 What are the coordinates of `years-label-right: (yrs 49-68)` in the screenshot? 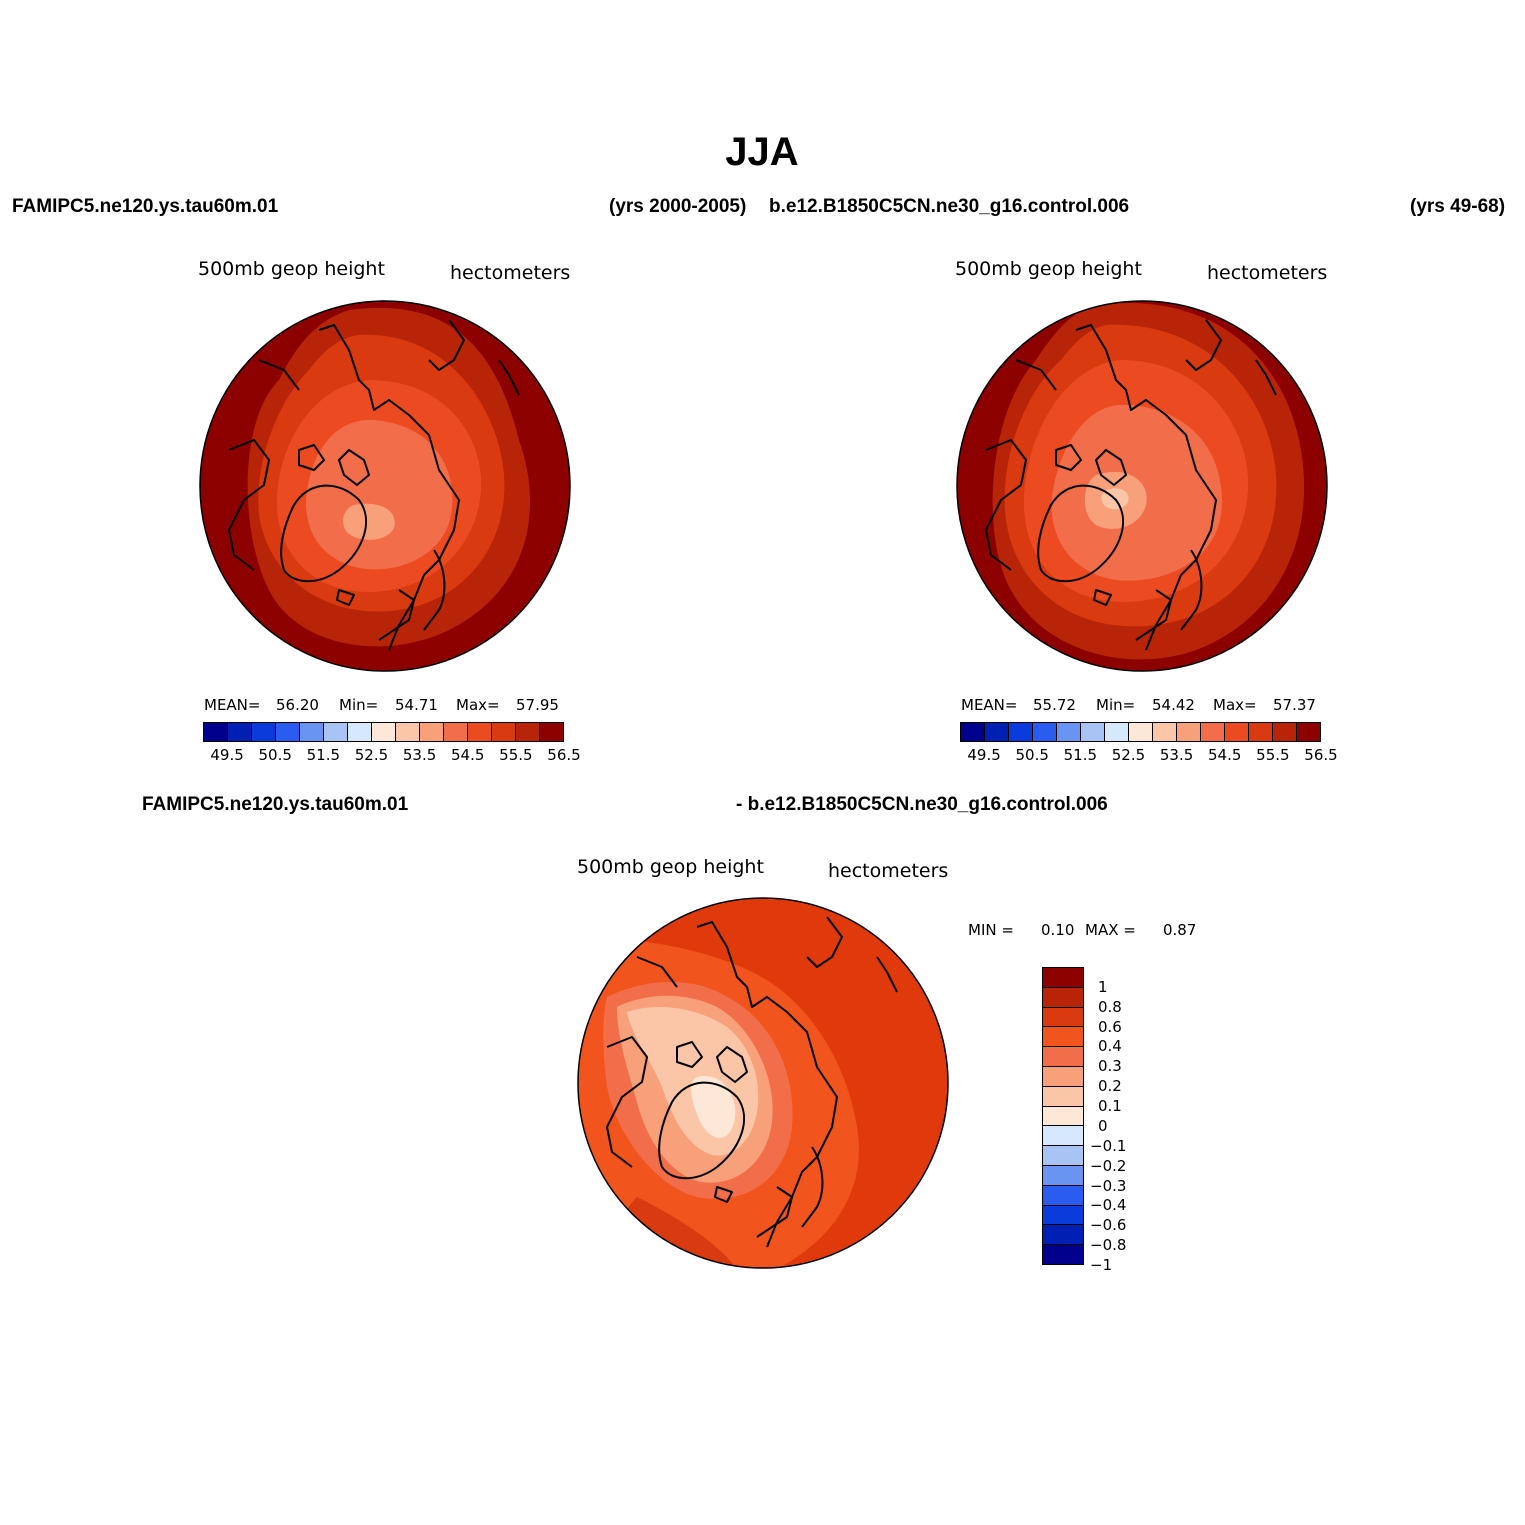 It's located at (1458, 206).